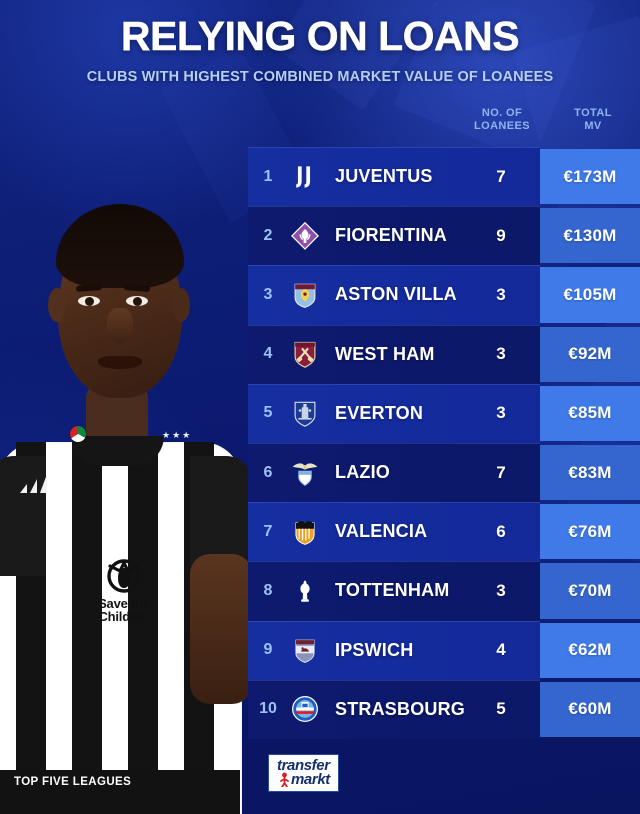 The height and width of the screenshot is (814, 640). What do you see at coordinates (593, 113) in the screenshot?
I see `column-header-mv-line1: TOTAL` at bounding box center [593, 113].